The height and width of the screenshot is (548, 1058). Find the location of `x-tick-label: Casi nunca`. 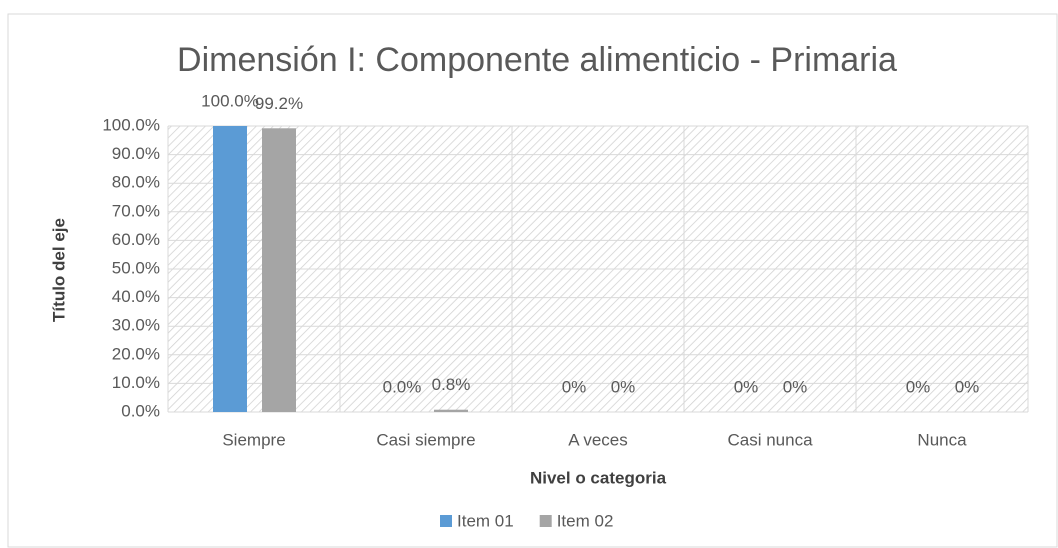

x-tick-label: Casi nunca is located at coordinates (770, 439).